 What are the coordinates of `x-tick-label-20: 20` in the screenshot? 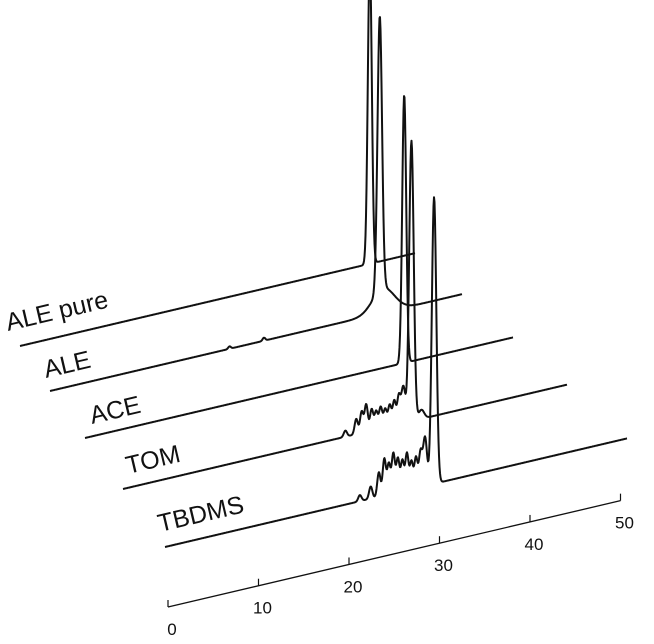 It's located at (353, 586).